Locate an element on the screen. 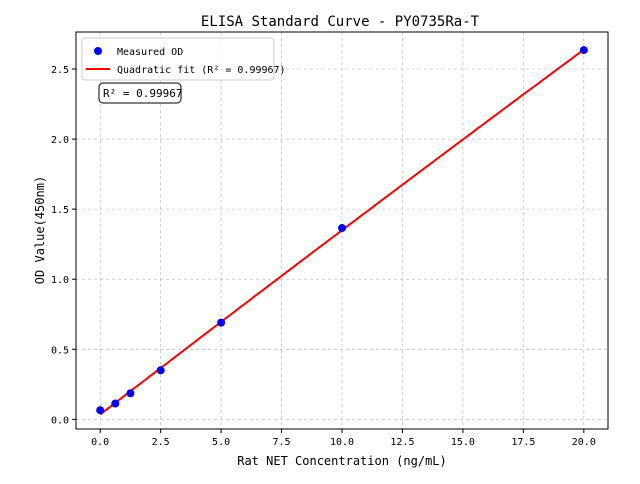 The image size is (640, 484). x-tick-label: 15.0 is located at coordinates (463, 442).